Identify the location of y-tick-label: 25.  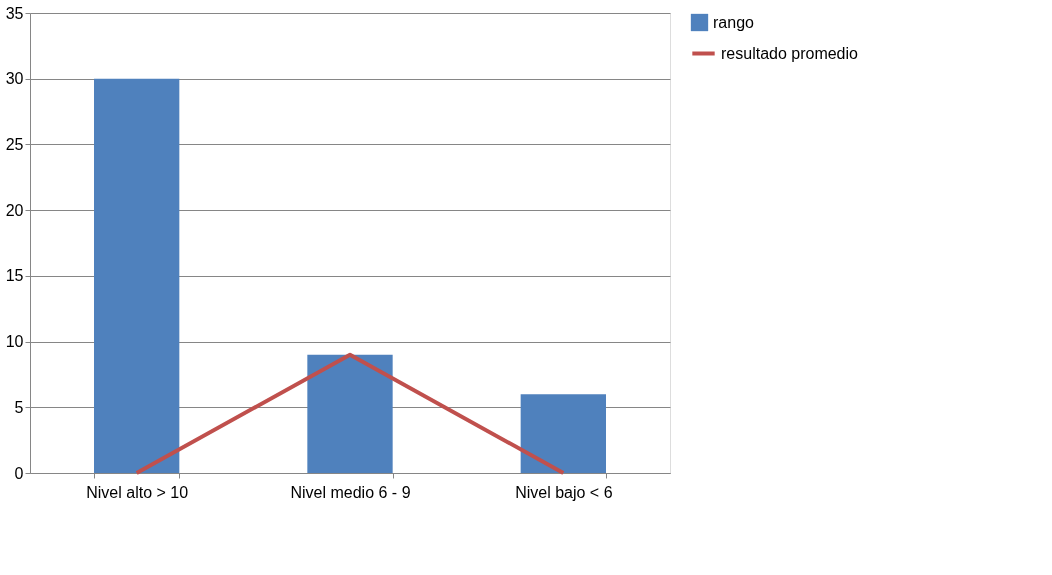
(14, 144).